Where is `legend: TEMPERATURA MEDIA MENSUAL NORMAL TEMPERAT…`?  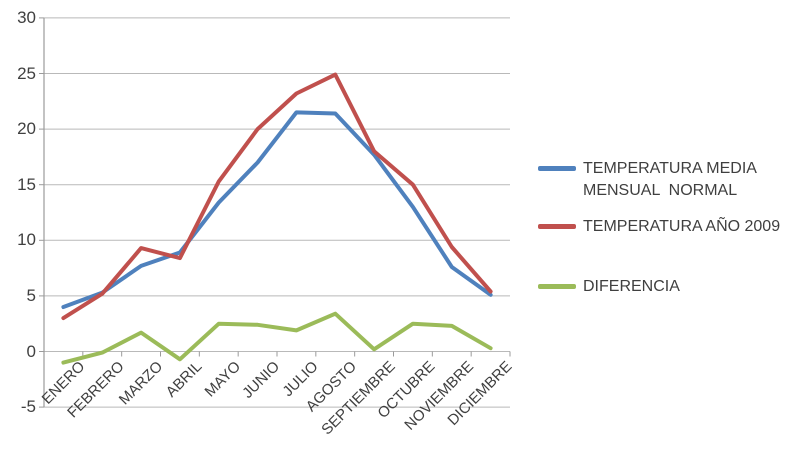 legend: TEMPERATURA MEDIA MENSUAL NORMAL TEMPERAT… is located at coordinates (669, 240).